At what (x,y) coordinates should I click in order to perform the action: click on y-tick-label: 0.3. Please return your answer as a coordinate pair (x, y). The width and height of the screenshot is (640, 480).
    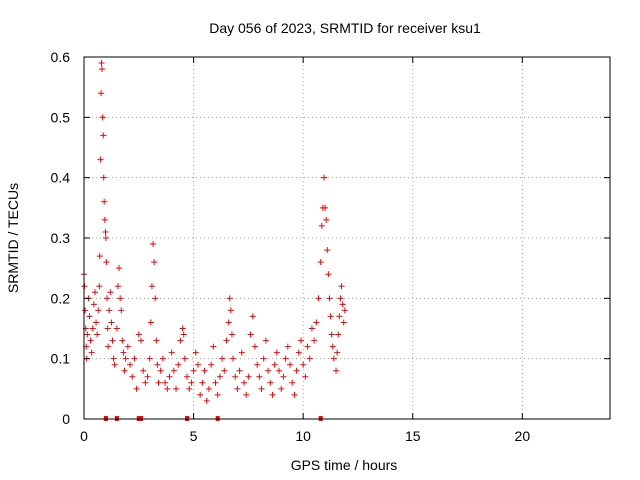
    Looking at the image, I should click on (61, 238).